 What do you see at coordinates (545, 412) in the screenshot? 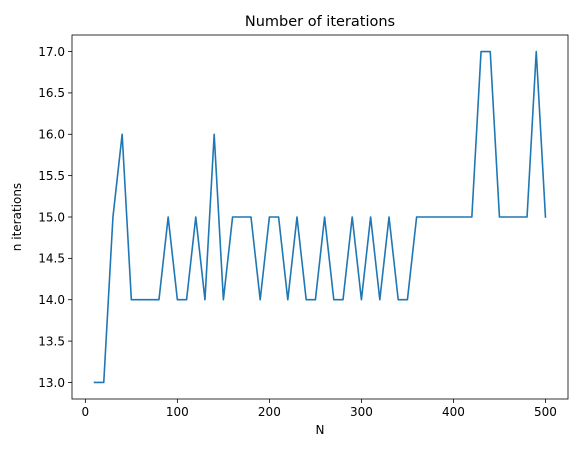
I see `x-tick-label: 500` at bounding box center [545, 412].